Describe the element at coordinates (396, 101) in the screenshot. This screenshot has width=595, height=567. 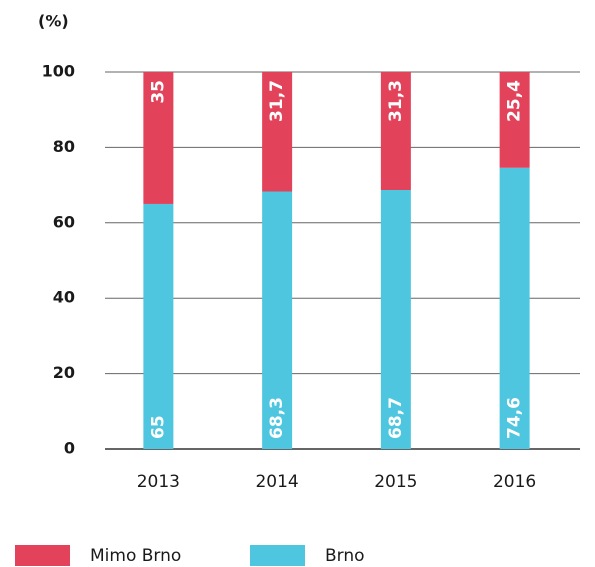
I see `value-label: 31,3` at that location.